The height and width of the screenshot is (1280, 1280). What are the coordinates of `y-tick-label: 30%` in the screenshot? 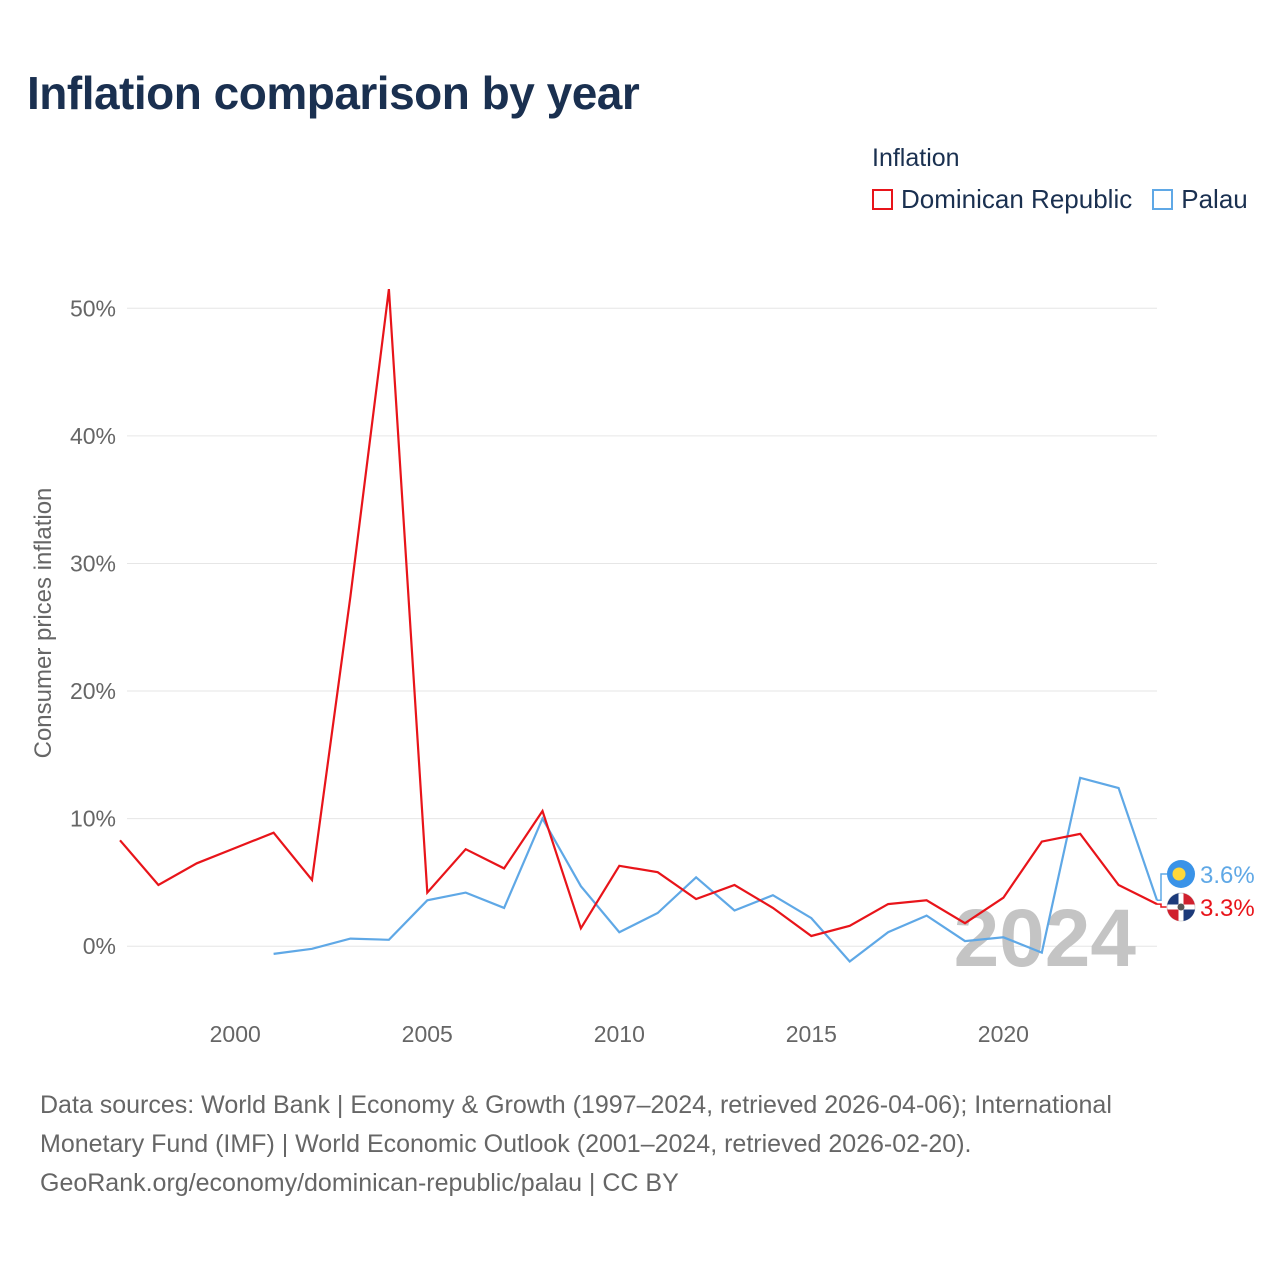 It's located at (93, 563).